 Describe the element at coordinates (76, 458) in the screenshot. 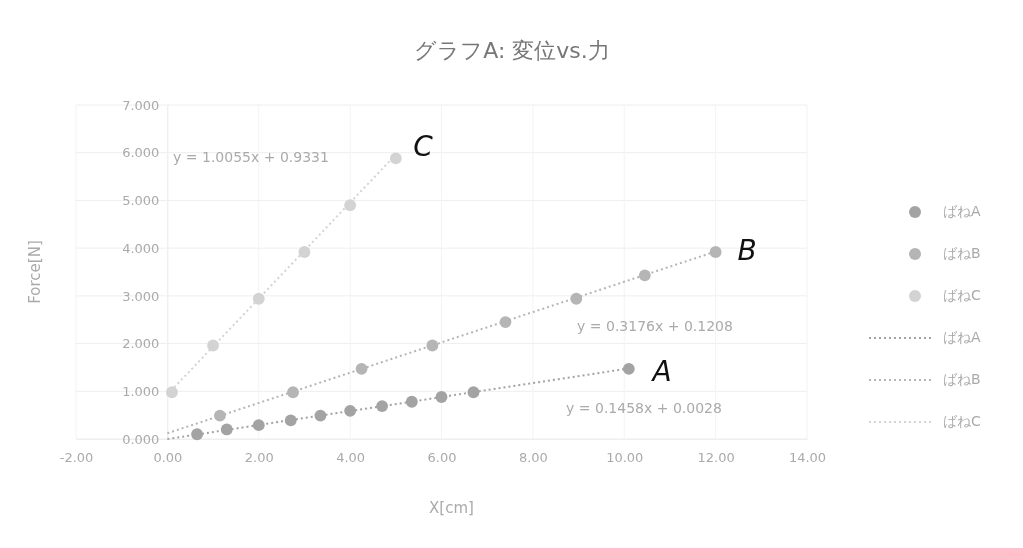

I see `x-tick-label: -2.00` at that location.